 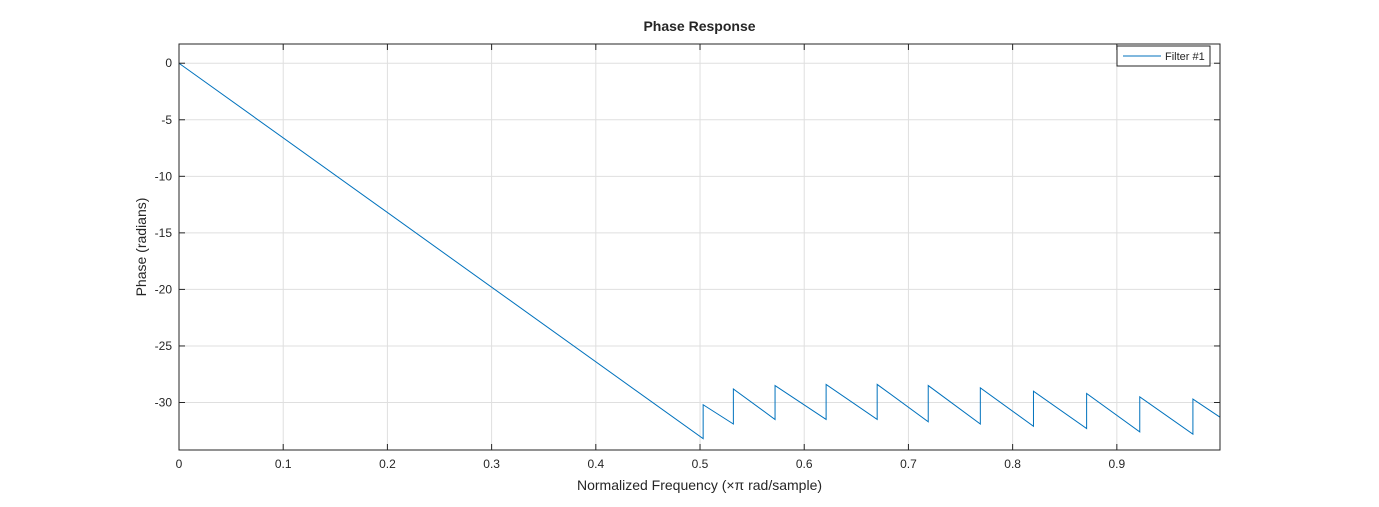 What do you see at coordinates (908, 464) in the screenshot?
I see `x-tick-label: 0.7` at bounding box center [908, 464].